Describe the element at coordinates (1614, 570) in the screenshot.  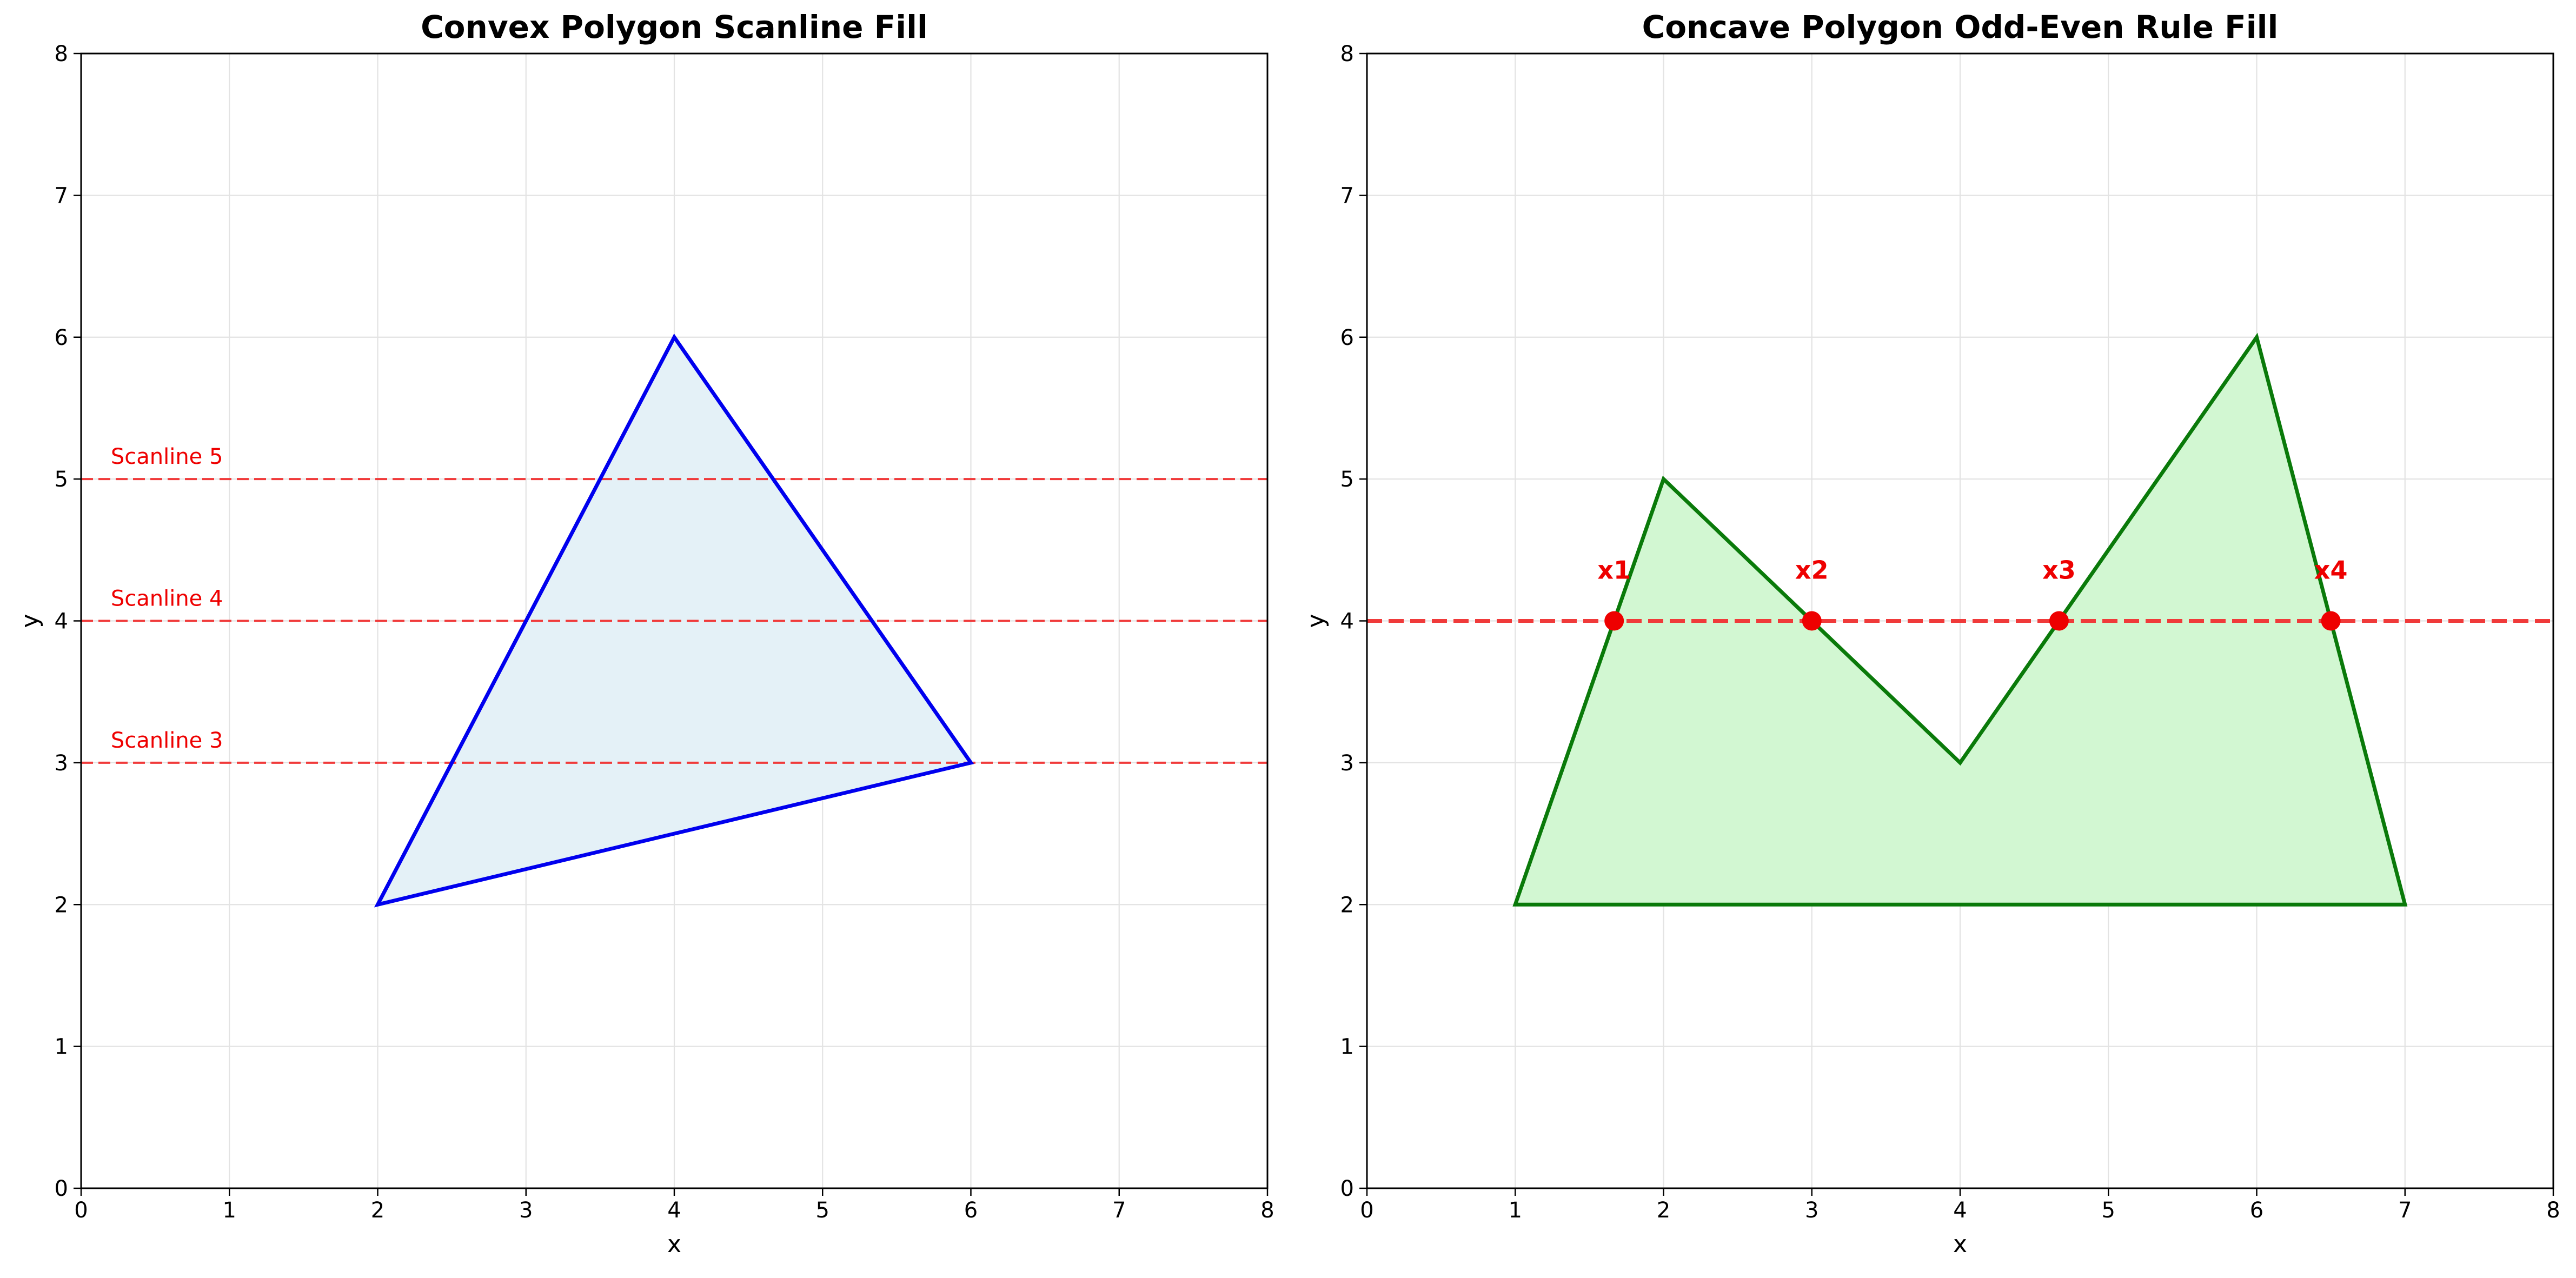
I see `intersection-label: x1` at that location.